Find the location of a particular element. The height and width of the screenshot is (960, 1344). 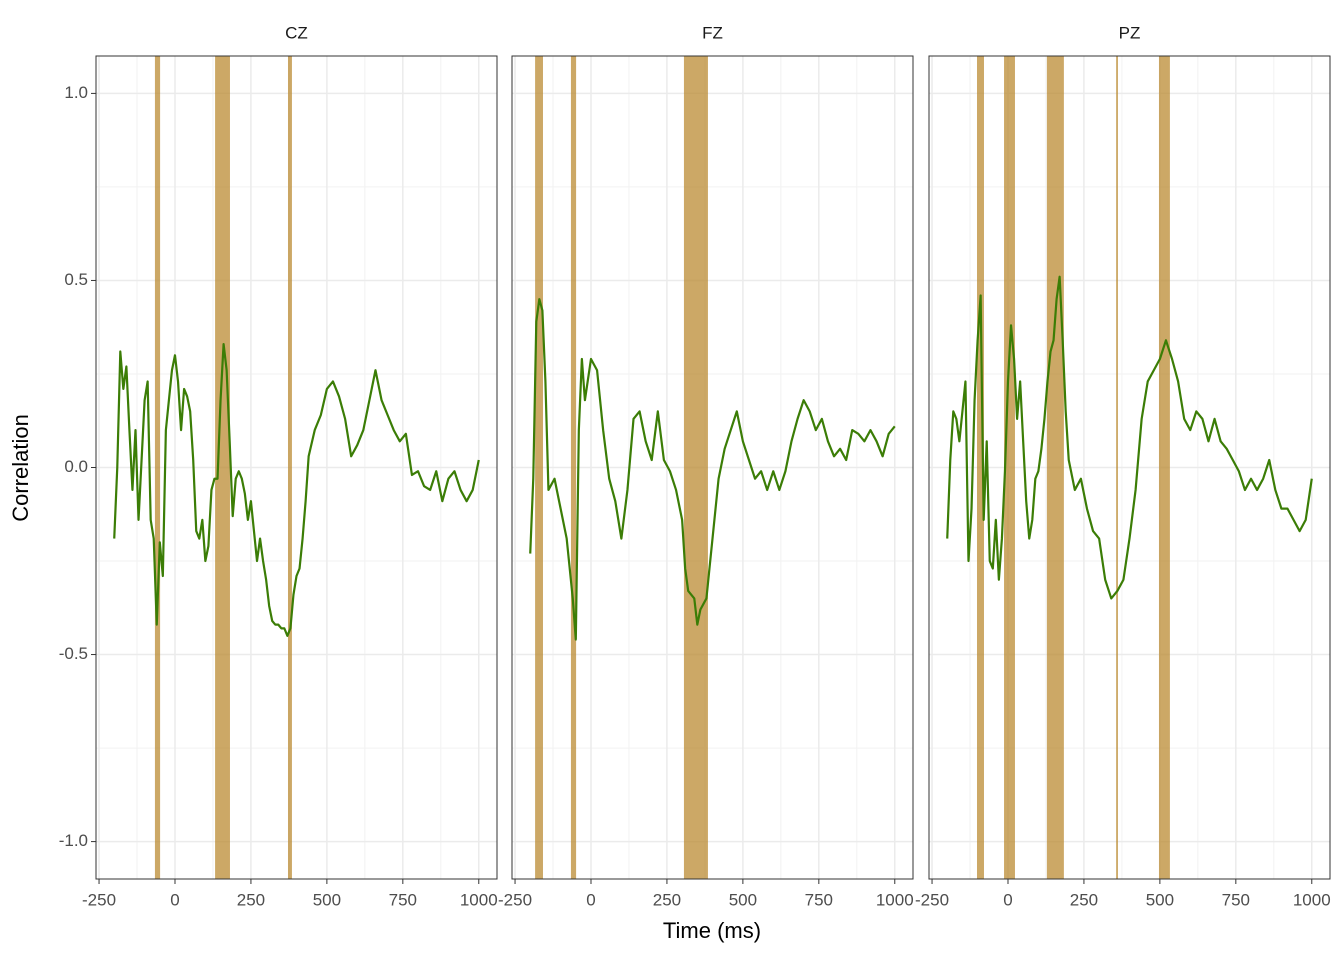

y-tick-label: 0.0 is located at coordinates (76, 466).